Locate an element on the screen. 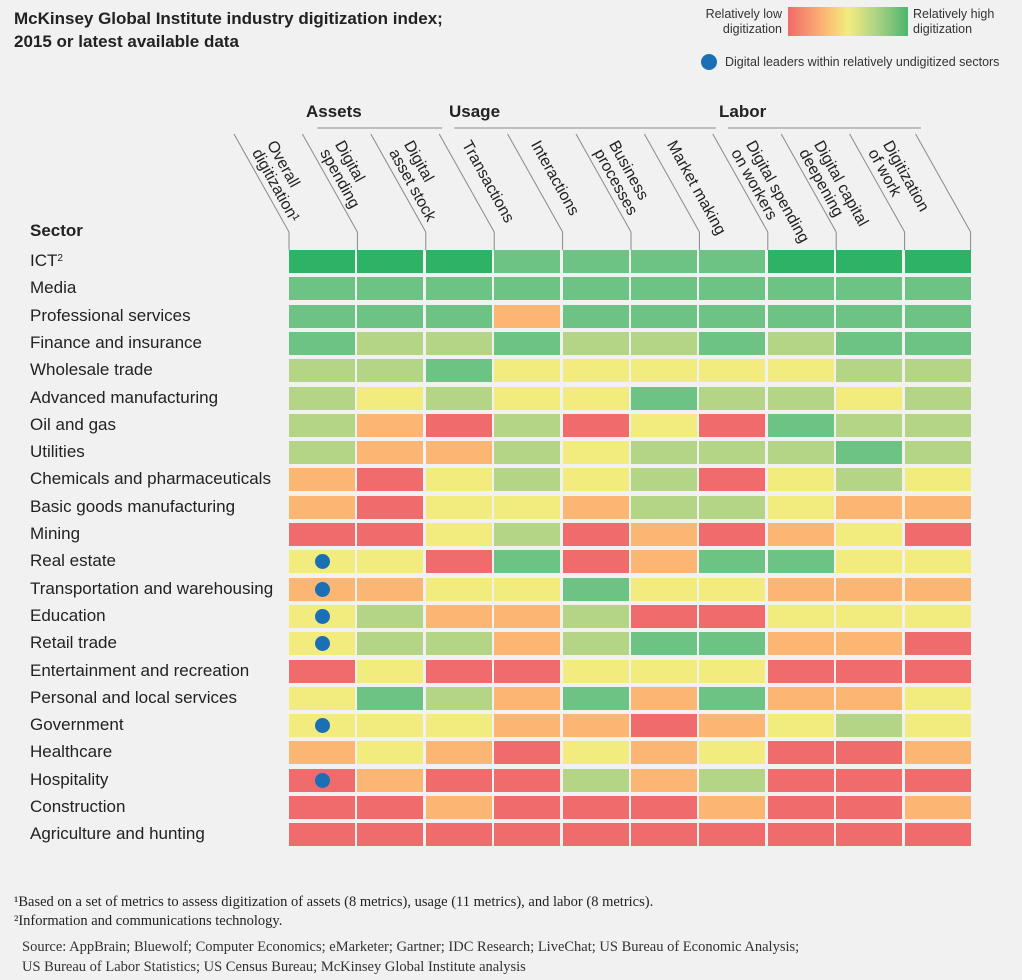  sector-name: Personal and local services is located at coordinates (133, 697).